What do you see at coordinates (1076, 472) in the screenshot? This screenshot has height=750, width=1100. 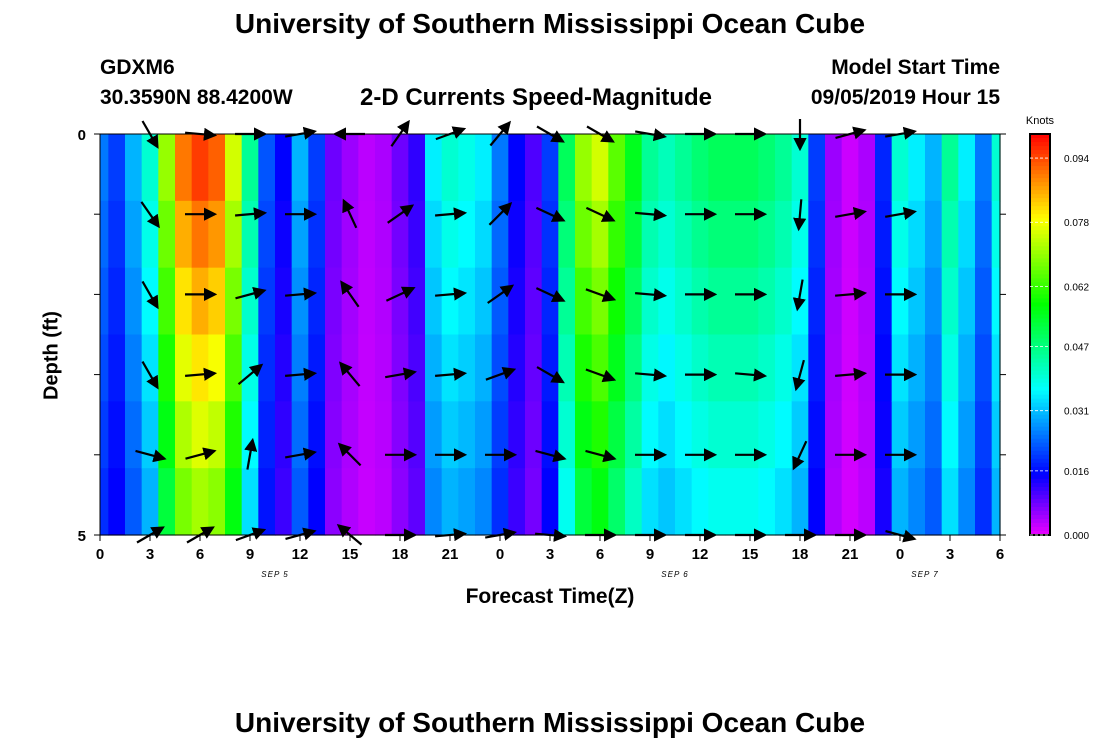 I see `colorbar-tick-label: 0.016` at bounding box center [1076, 472].